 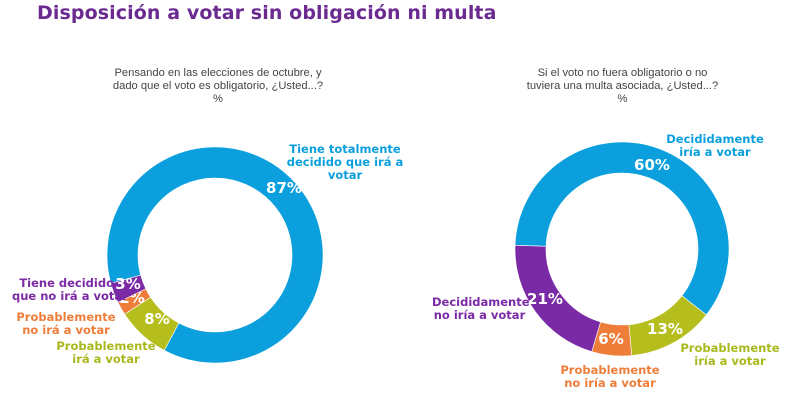 What do you see at coordinates (218, 73) in the screenshot?
I see `question-line: Pensando en las elecciones de octubre, y` at bounding box center [218, 73].